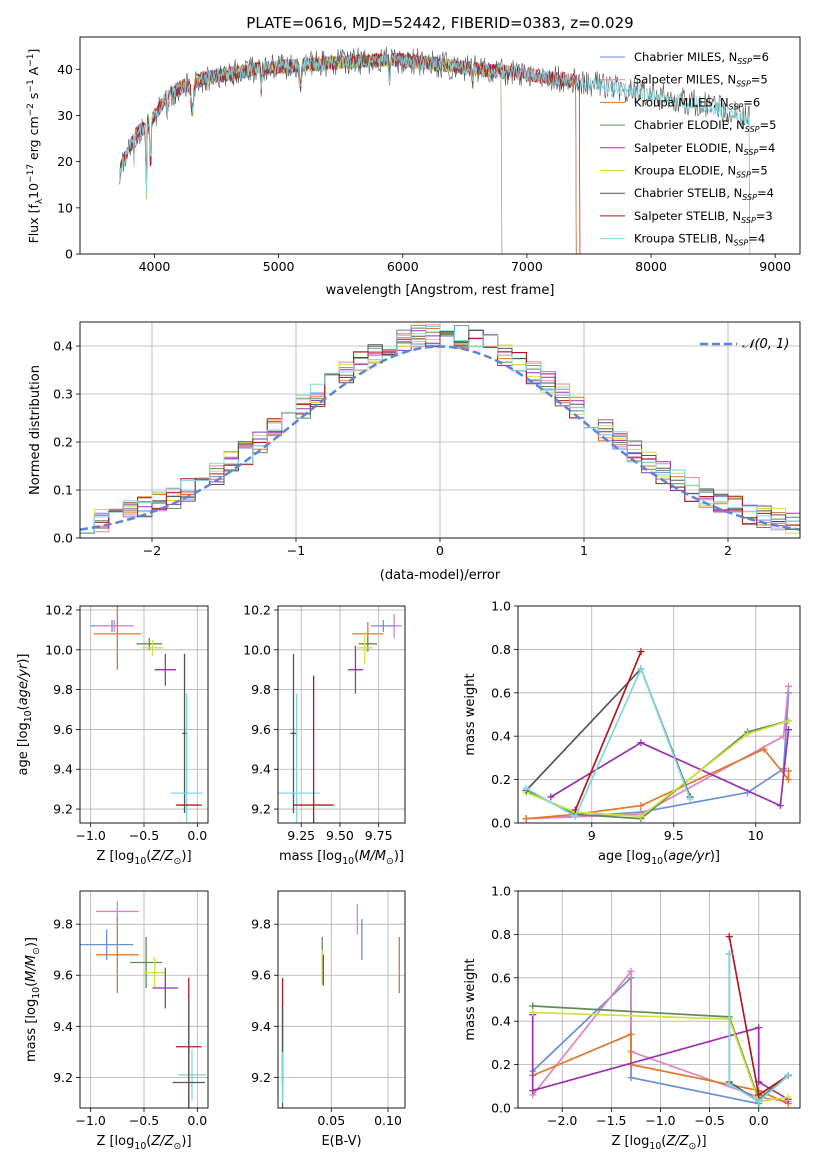 This screenshot has width=819, height=1170. I want to click on mass_vs_ebv-plot-area, so click(340, 1005).